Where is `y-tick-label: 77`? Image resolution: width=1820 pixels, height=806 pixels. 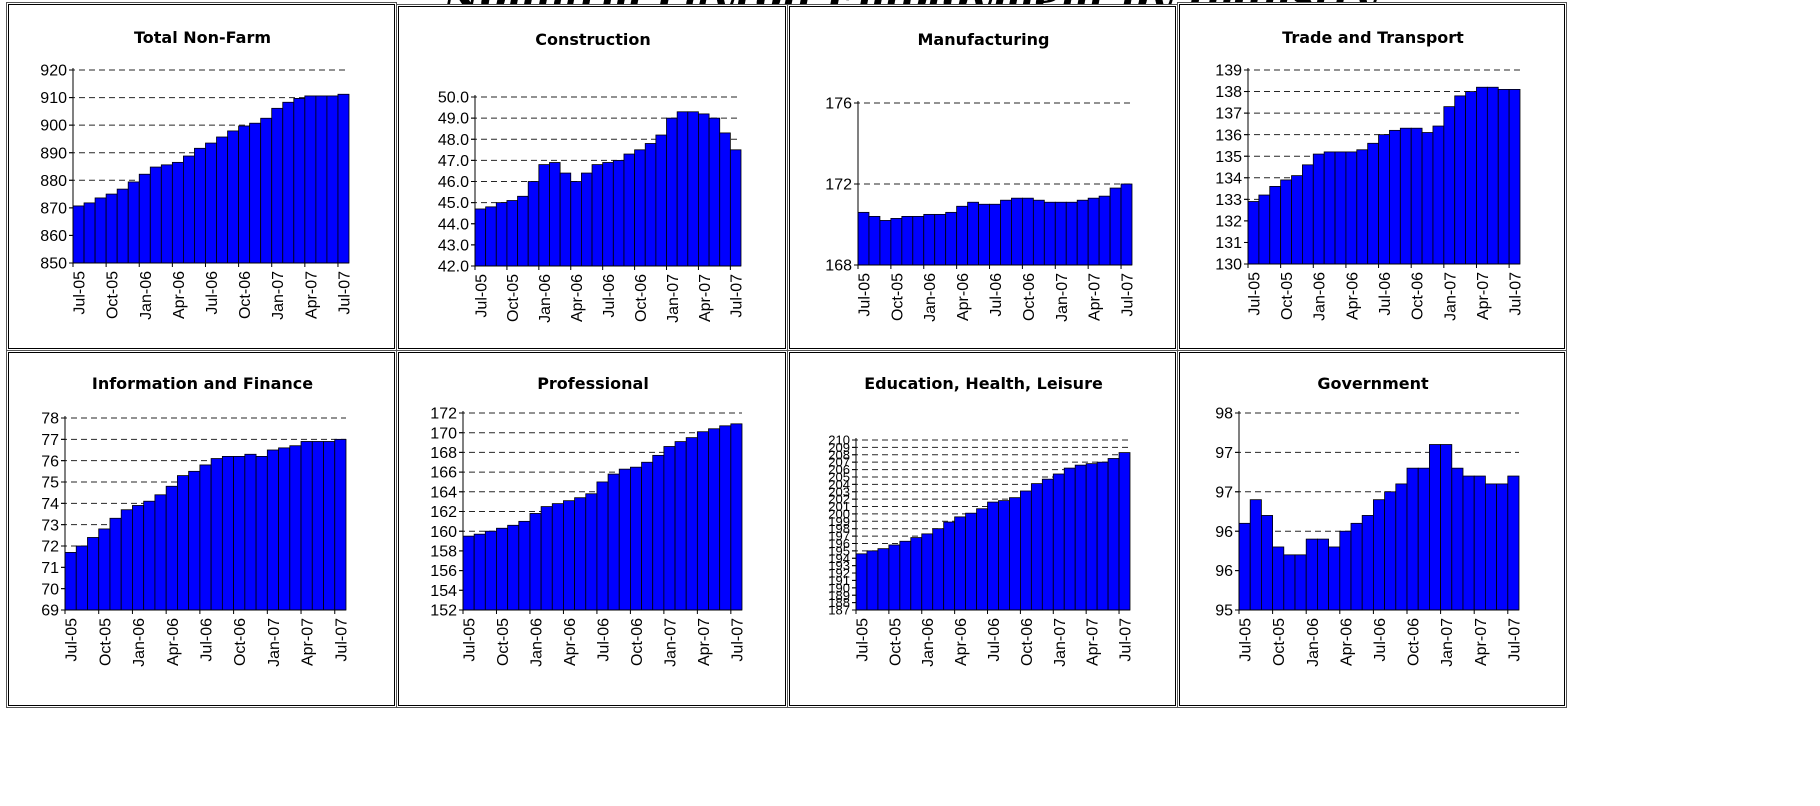 y-tick-label: 77 is located at coordinates (50, 440).